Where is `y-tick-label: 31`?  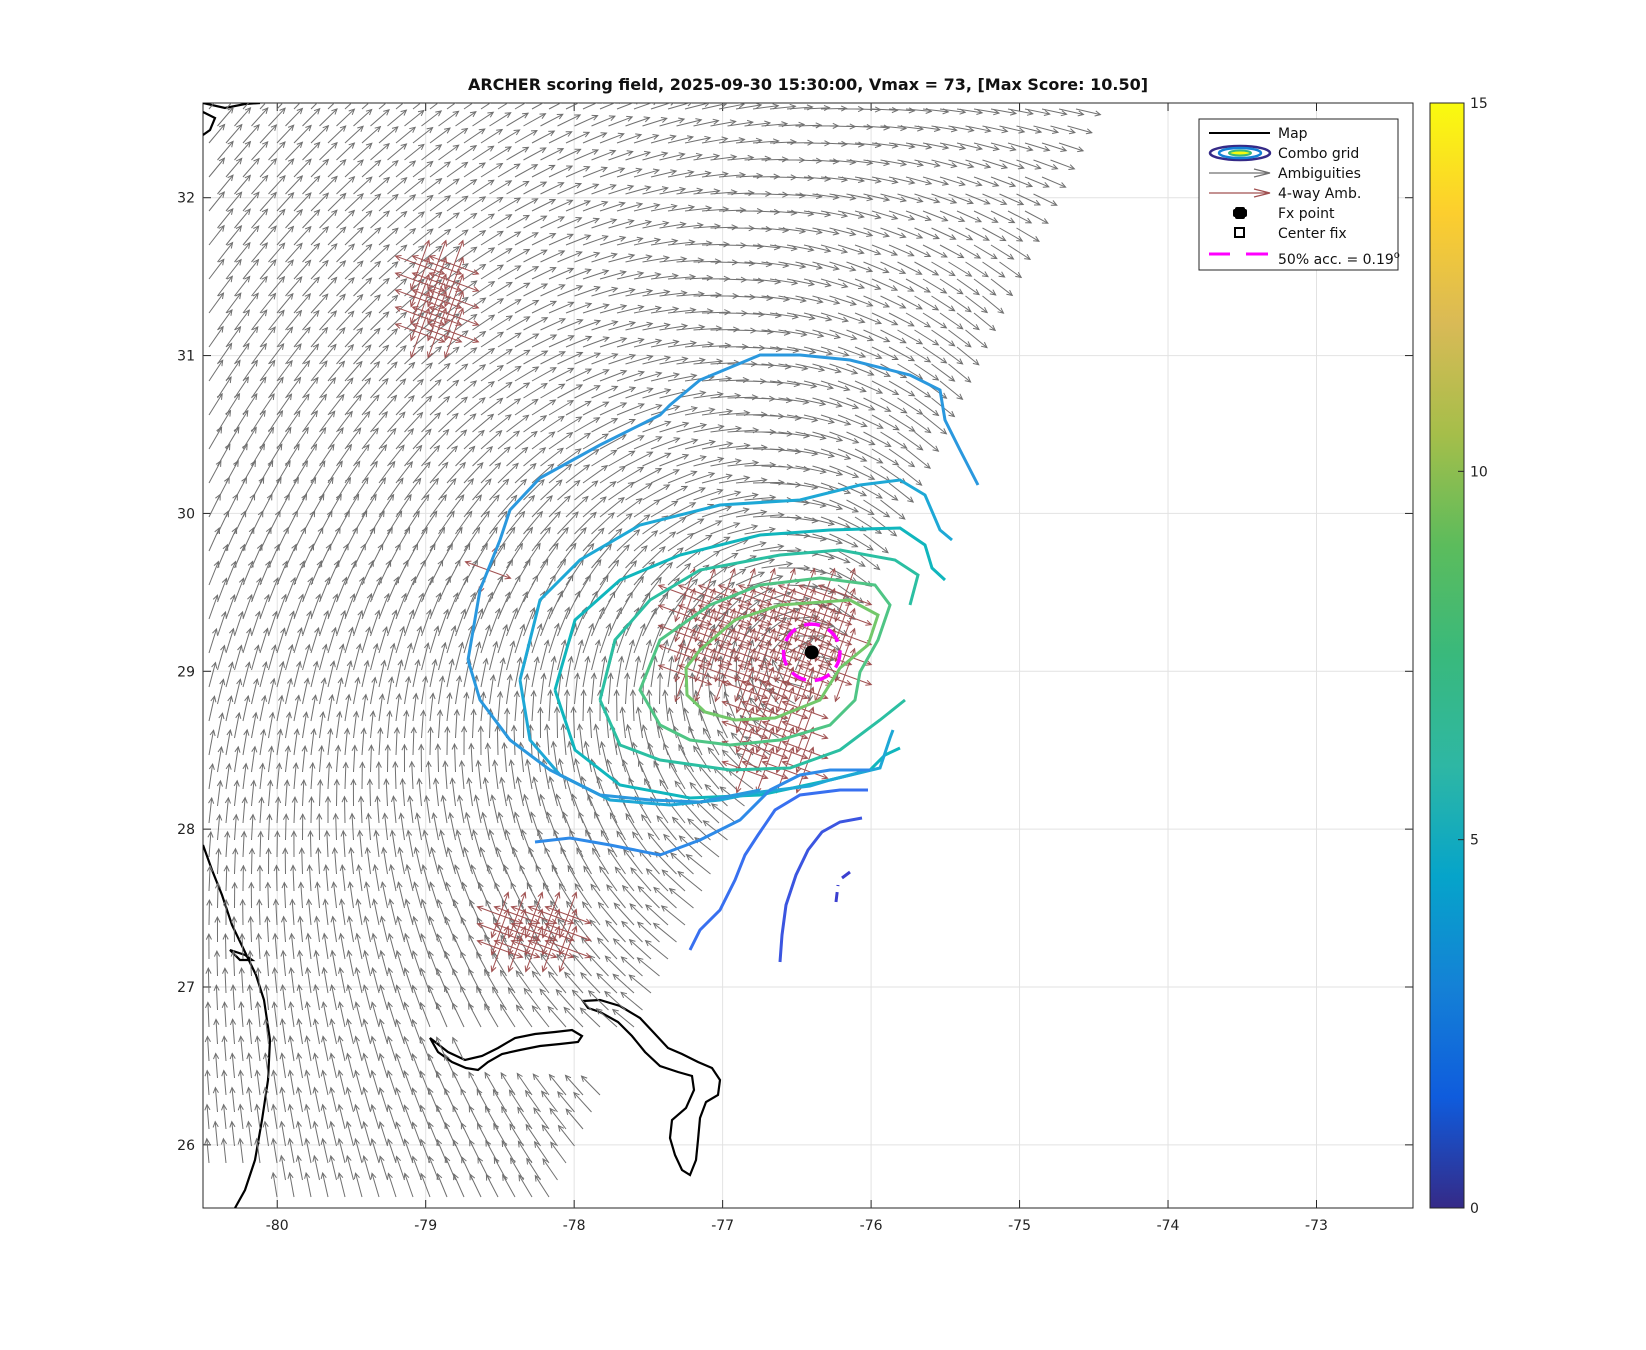
y-tick-label: 31 is located at coordinates (186, 357).